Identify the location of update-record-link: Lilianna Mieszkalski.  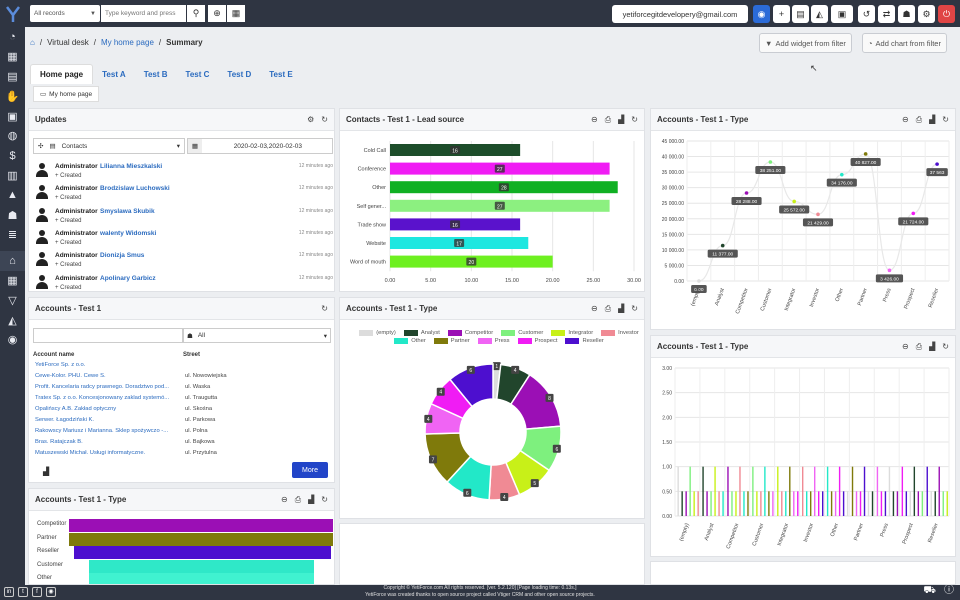
(131, 166).